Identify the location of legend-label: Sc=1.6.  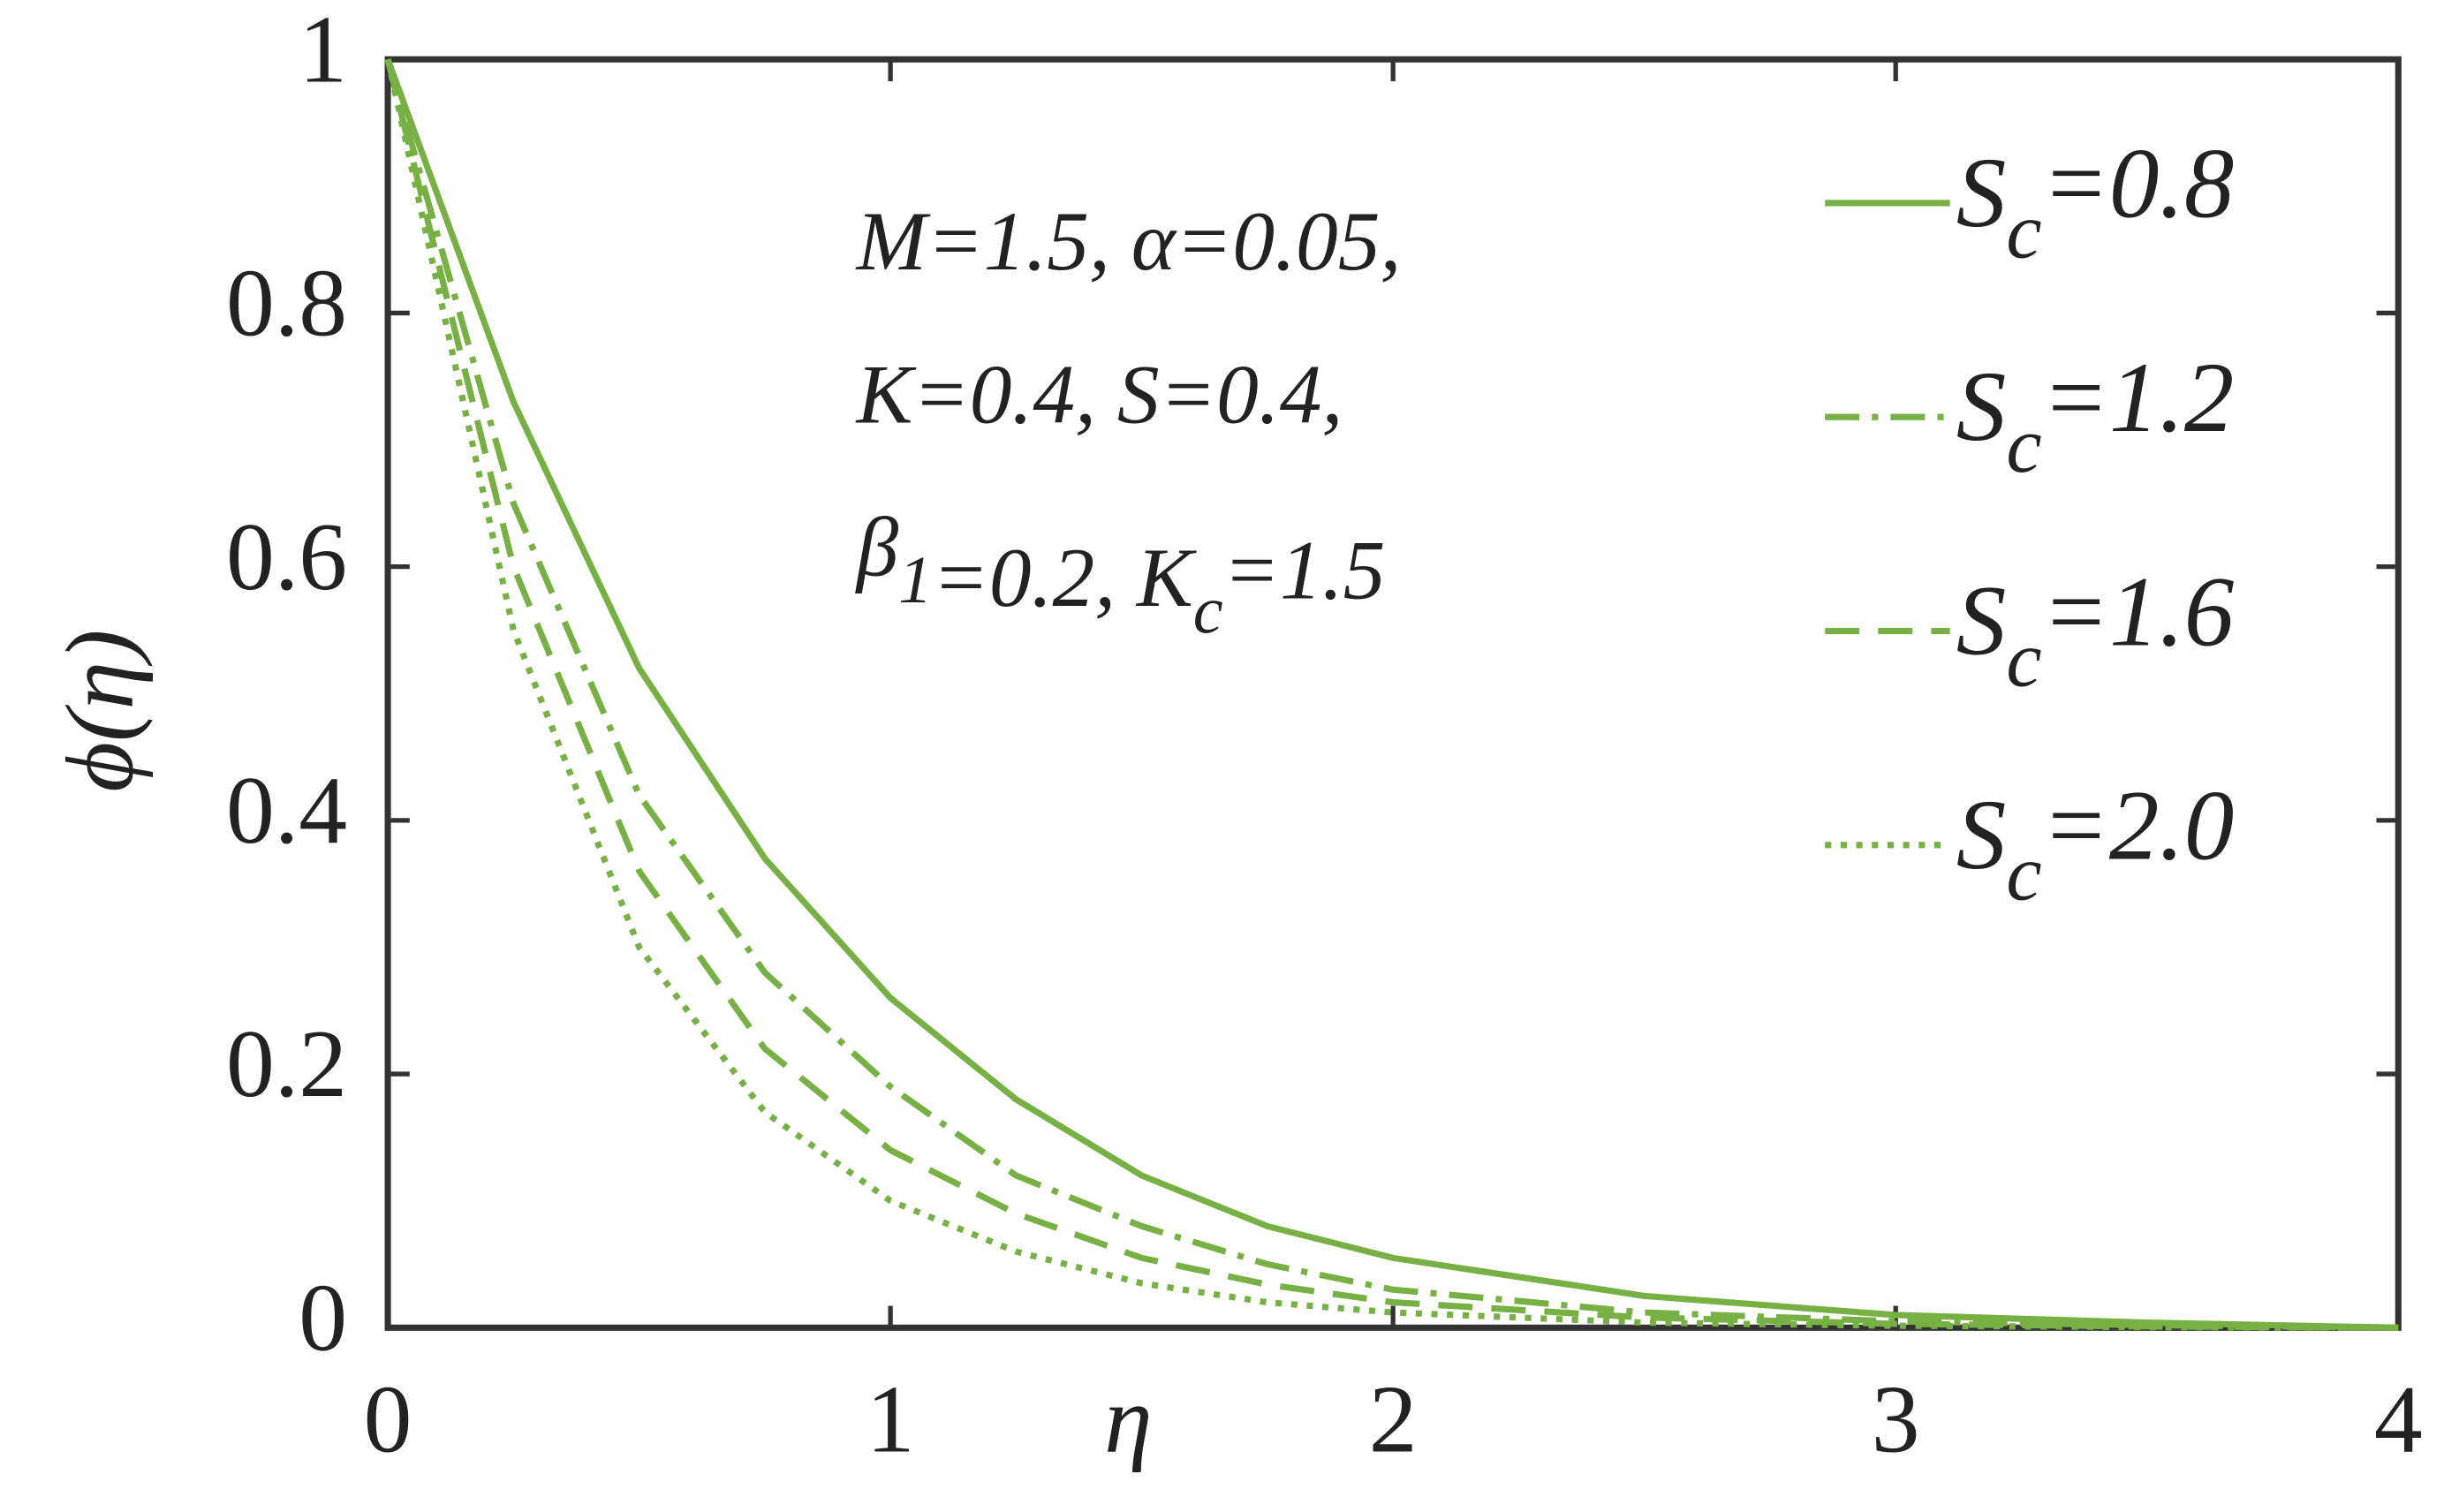
(2095, 629).